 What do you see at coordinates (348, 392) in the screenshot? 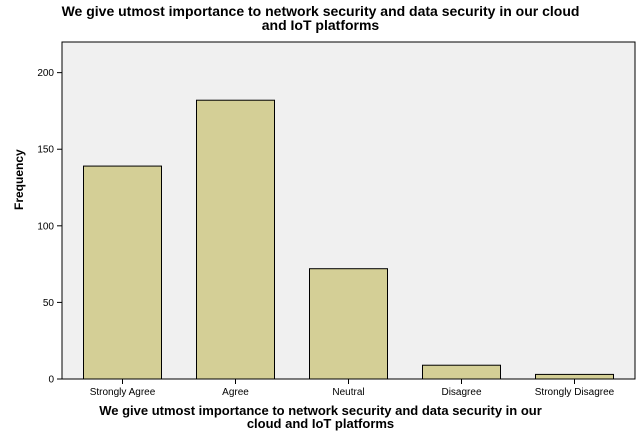
I see `x-tick-label: Neutral` at bounding box center [348, 392].